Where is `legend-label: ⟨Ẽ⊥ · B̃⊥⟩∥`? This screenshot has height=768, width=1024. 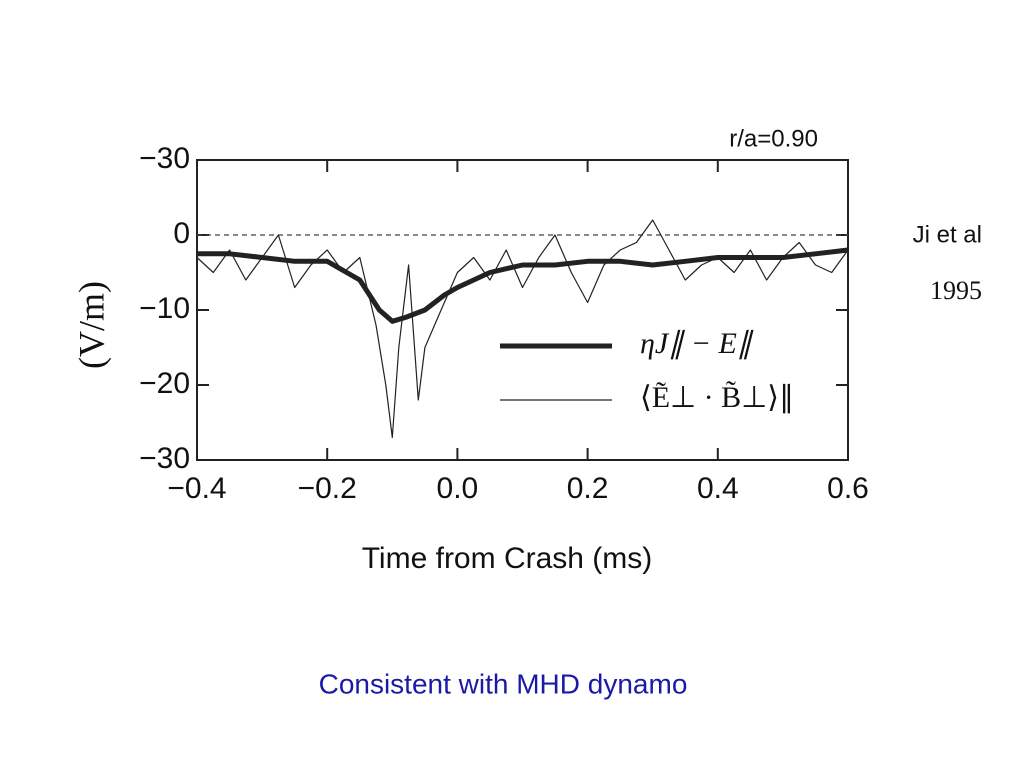
legend-label: ⟨Ẽ⊥ · B̃⊥⟩∥ is located at coordinates (717, 397).